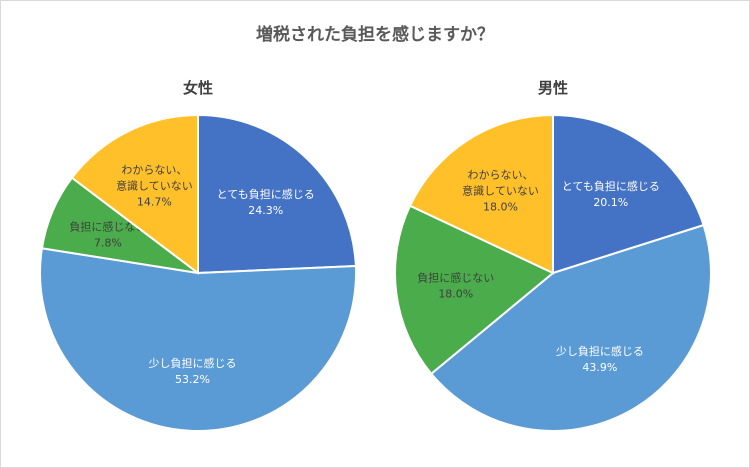 Image resolution: width=750 pixels, height=468 pixels. I want to click on chart-title: 増税された負担を感じますか？, so click(375, 35).